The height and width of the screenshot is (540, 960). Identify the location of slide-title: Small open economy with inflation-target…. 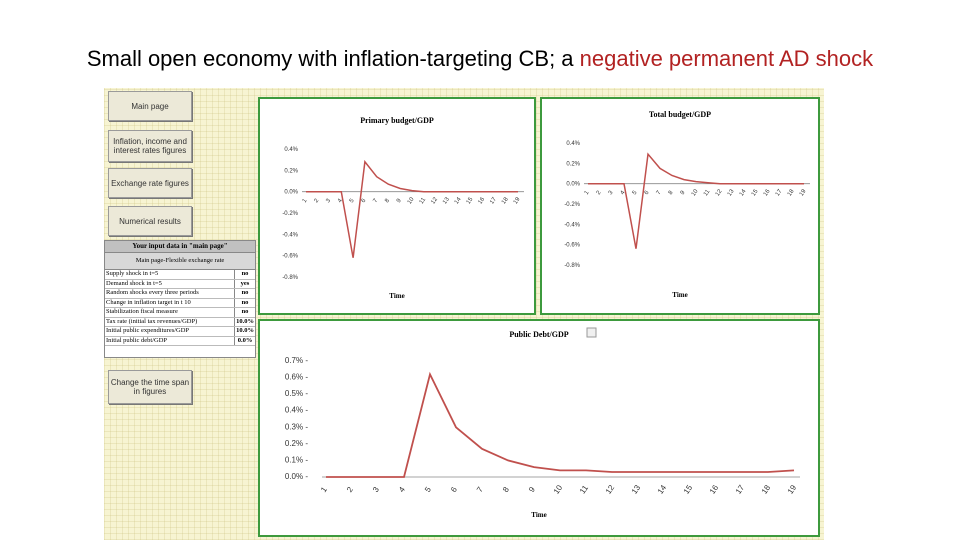
(480, 59).